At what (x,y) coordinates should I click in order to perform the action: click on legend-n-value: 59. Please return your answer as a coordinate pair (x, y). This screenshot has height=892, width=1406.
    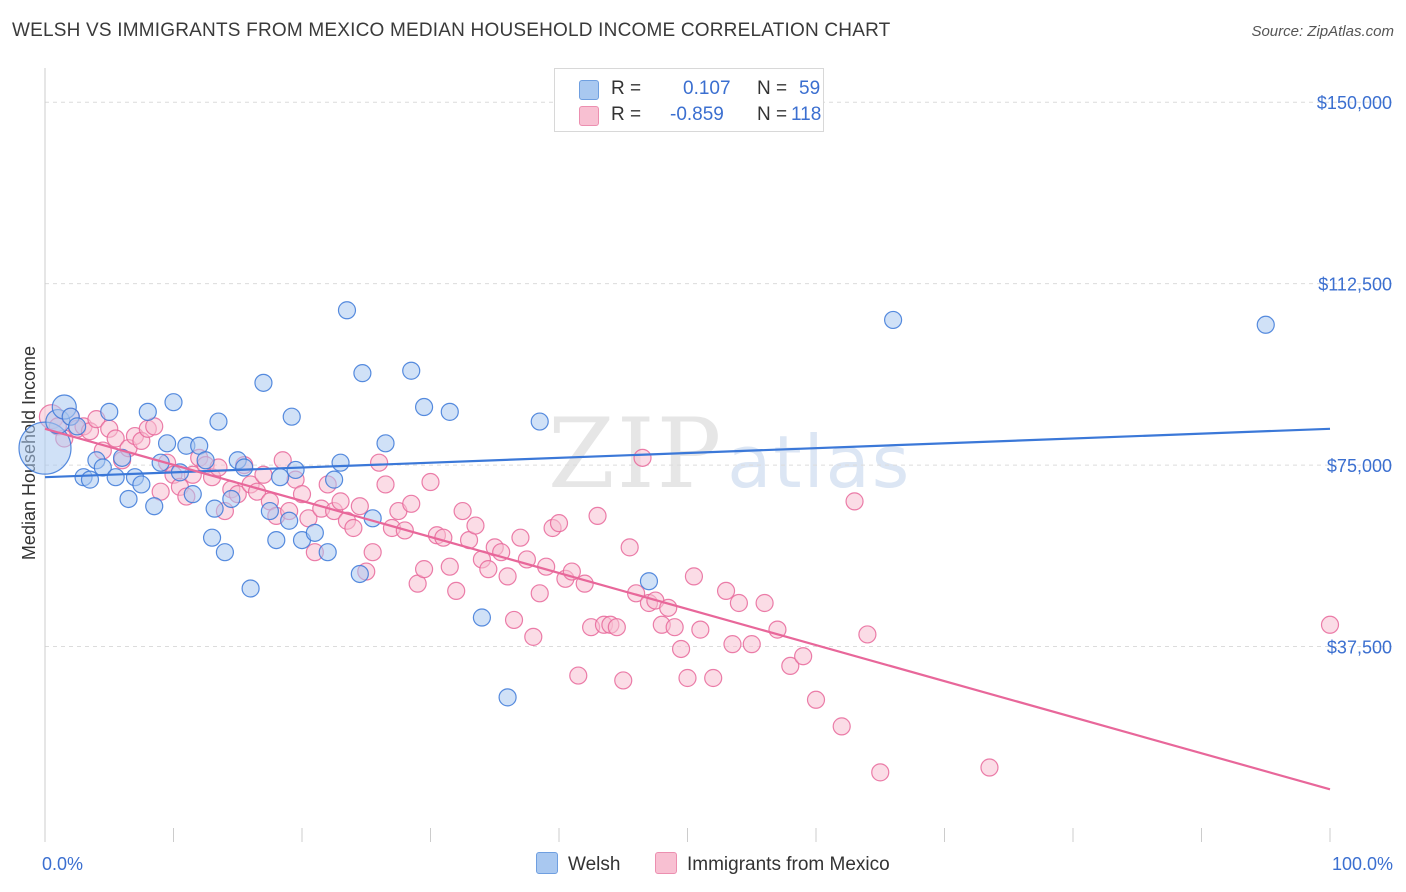
    Looking at the image, I should click on (810, 88).